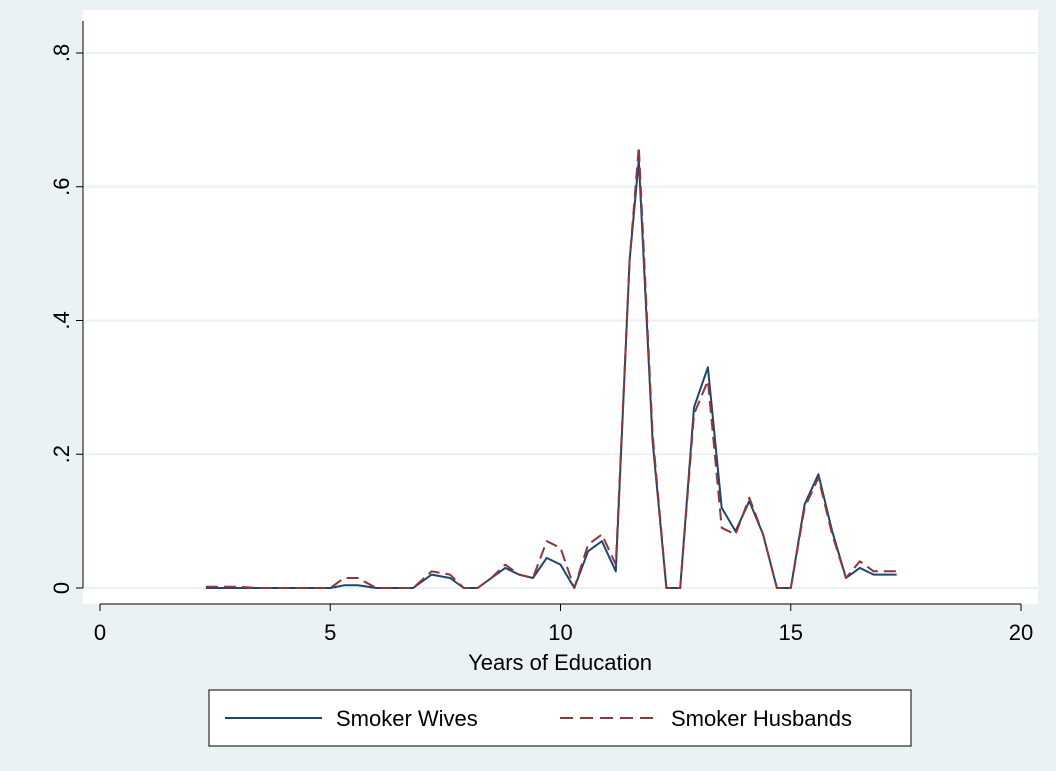 The image size is (1056, 771). What do you see at coordinates (560, 632) in the screenshot?
I see `x-tick-label-2: 10` at bounding box center [560, 632].